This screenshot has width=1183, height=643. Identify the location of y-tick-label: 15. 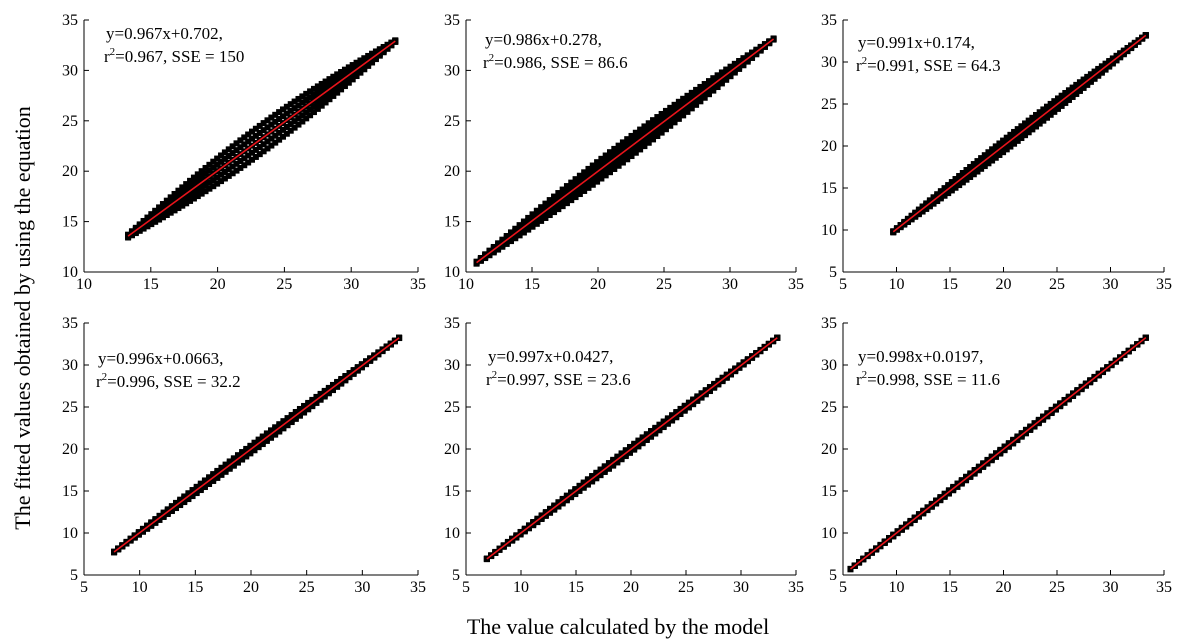
(70, 491).